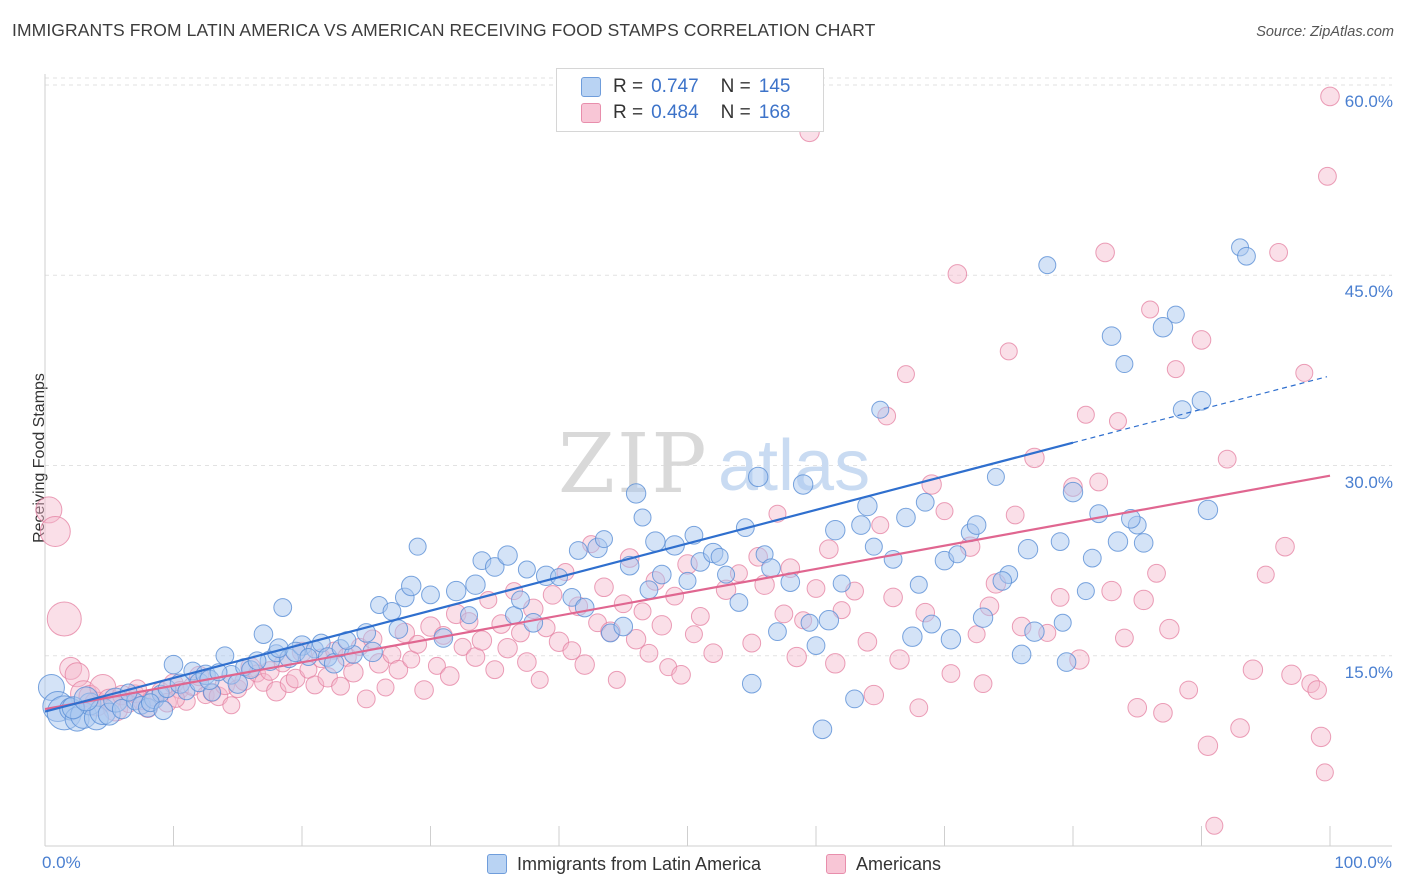  I want to click on legend-swatch-pink, so click(836, 864).